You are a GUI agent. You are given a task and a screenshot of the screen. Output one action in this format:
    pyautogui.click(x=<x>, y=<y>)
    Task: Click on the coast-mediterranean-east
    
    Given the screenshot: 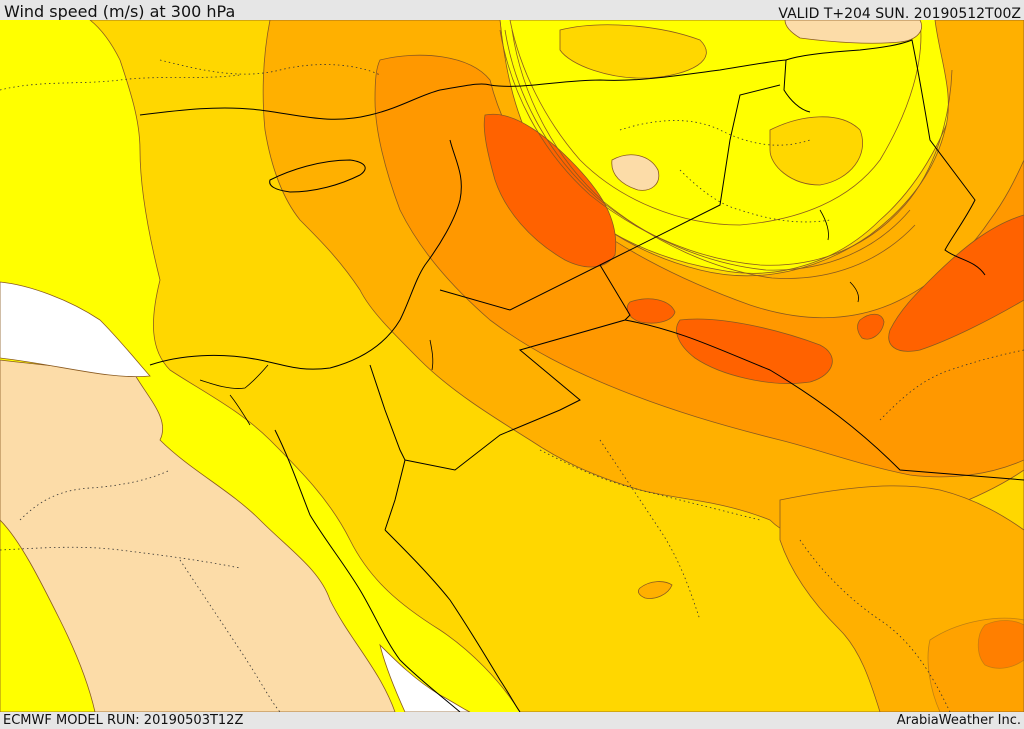 What is the action you would take?
    pyautogui.click(x=305, y=254)
    